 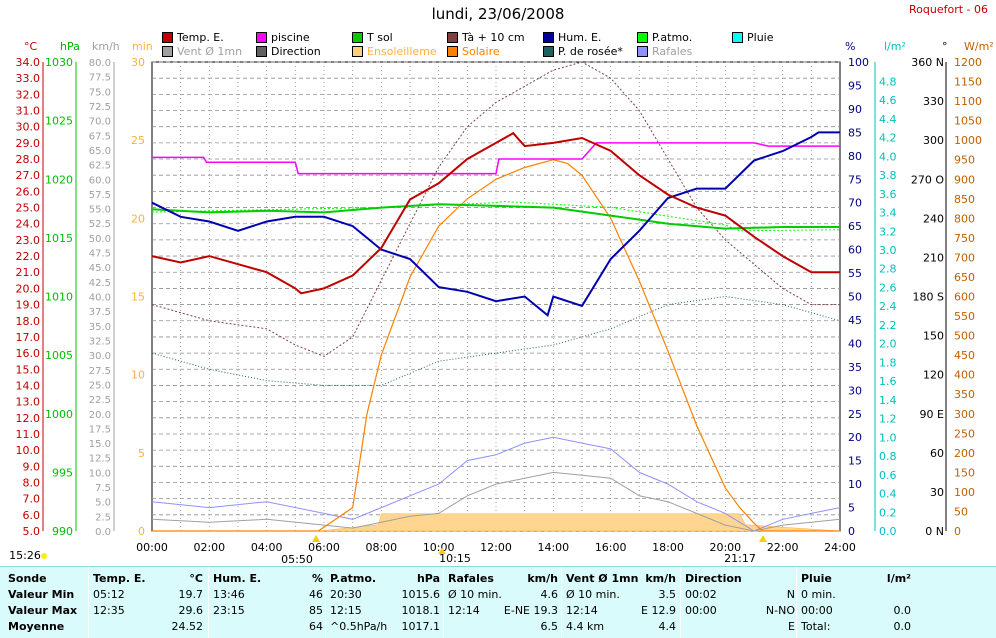 I want to click on wind-line, so click(x=496, y=501).